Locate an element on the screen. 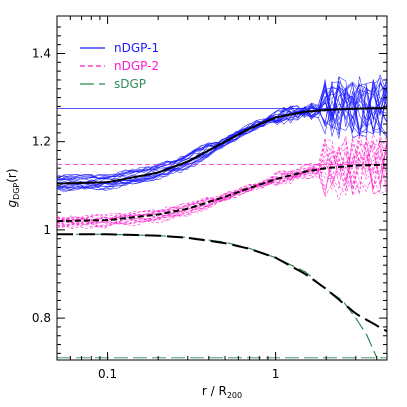 This screenshot has width=407, height=407. x-axis-title-main: r / R is located at coordinates (214, 391).